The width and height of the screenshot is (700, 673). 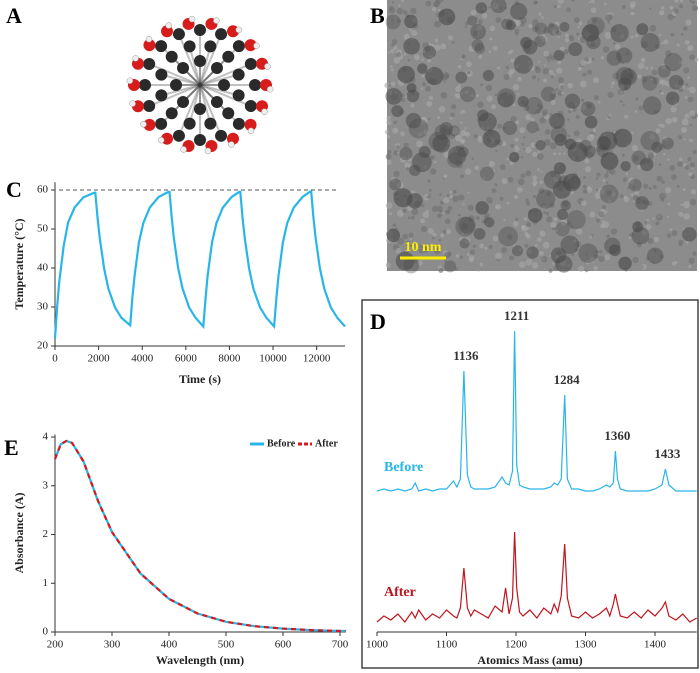 I want to click on y-tick-label: 4, so click(x=46, y=437).